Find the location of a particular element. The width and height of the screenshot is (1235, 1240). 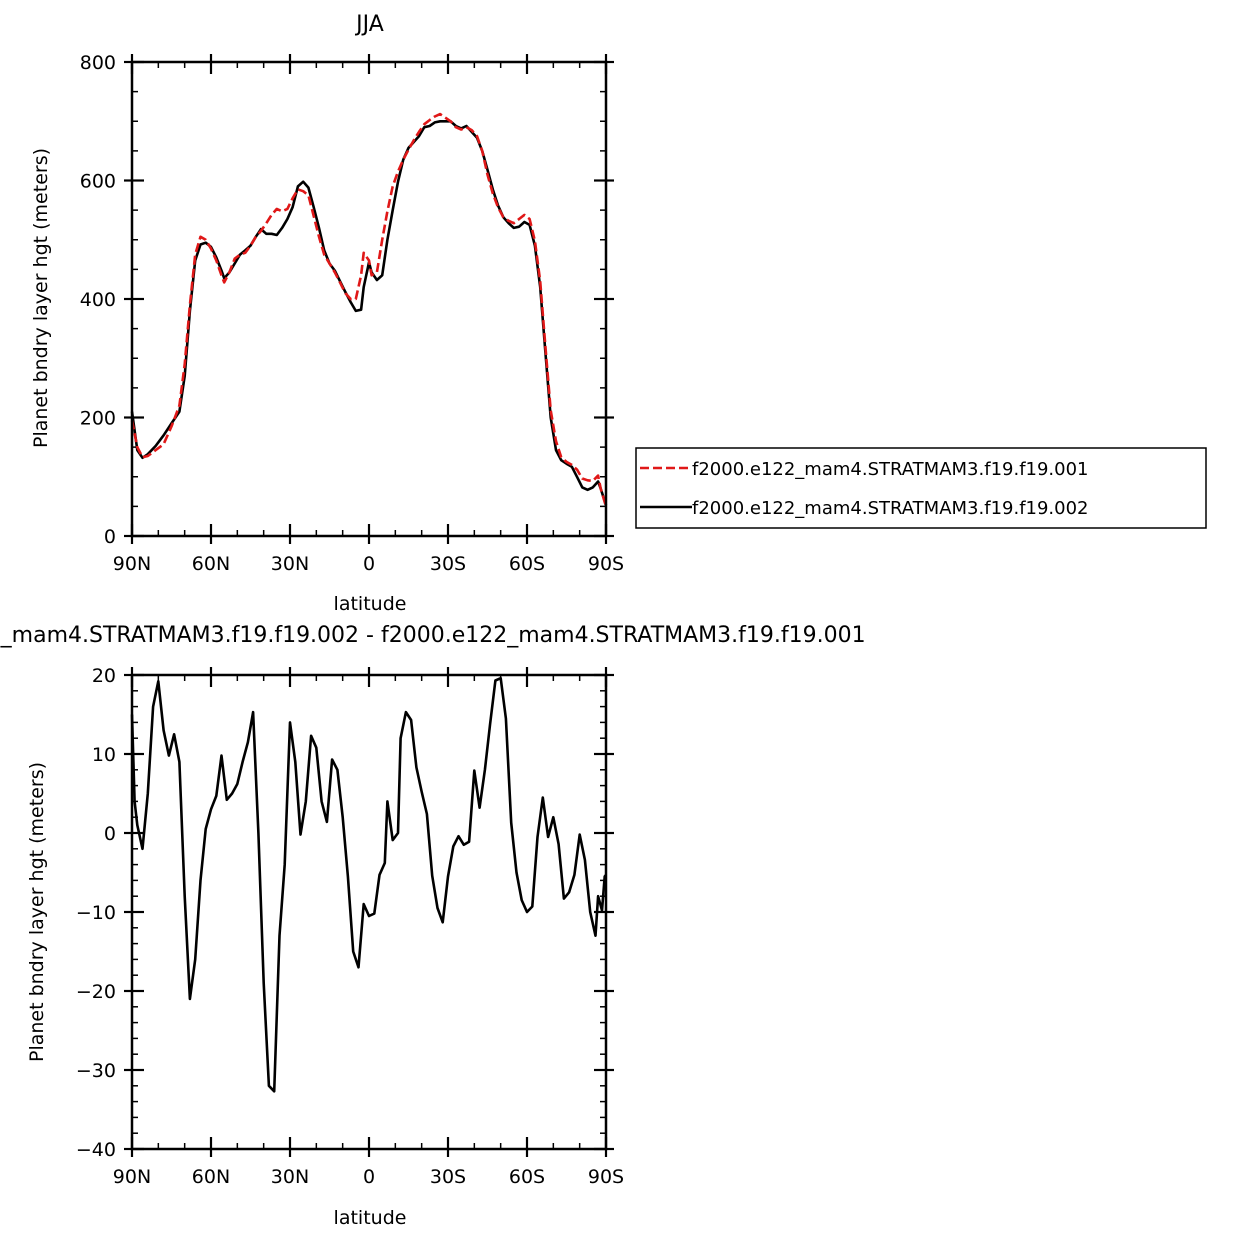

top-series-group is located at coordinates (369, 309).